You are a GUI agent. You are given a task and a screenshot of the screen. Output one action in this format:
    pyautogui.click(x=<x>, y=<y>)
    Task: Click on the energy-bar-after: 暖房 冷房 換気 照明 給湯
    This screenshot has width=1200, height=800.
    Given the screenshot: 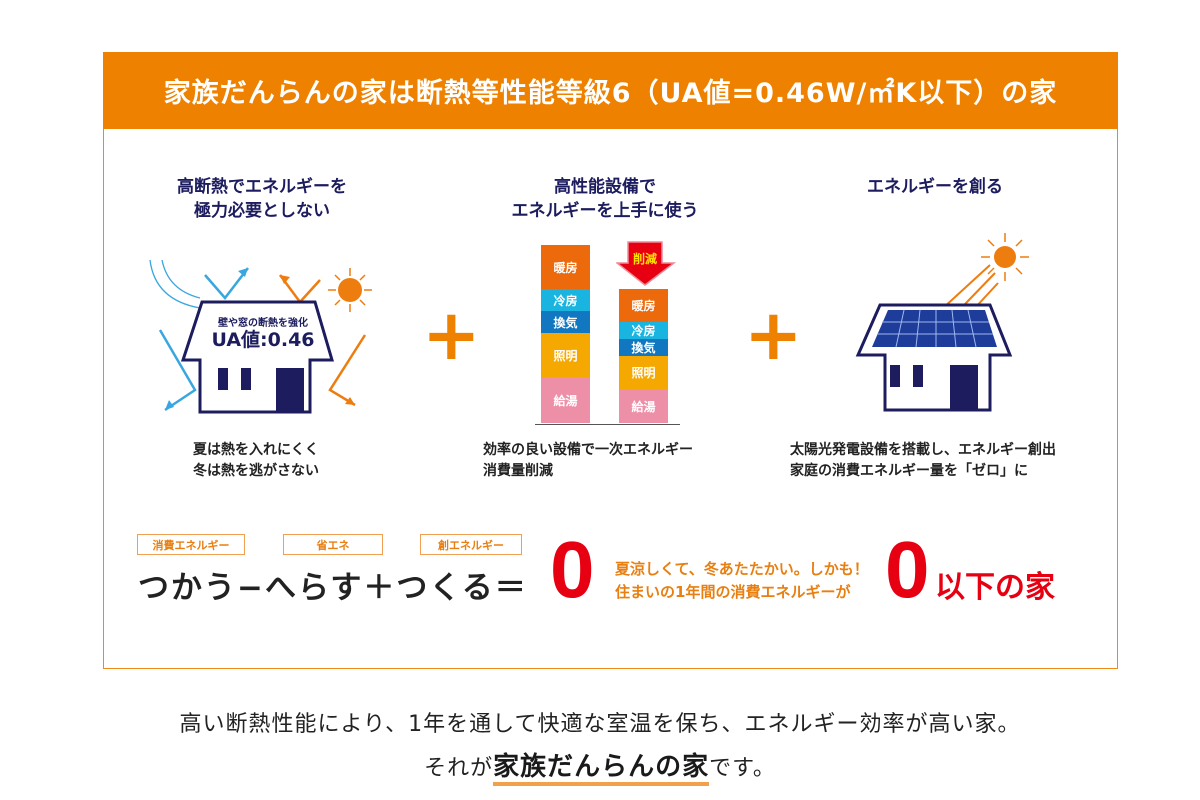 What is the action you would take?
    pyautogui.click(x=643, y=356)
    